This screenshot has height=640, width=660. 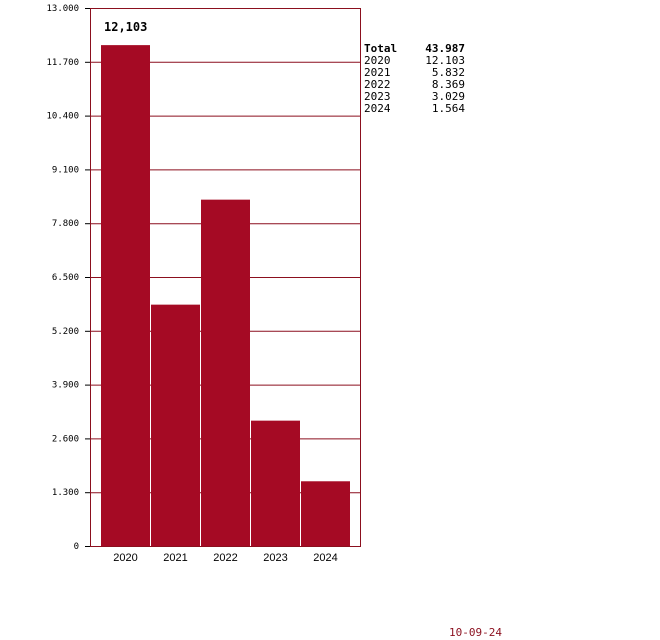 I want to click on summary-row: 2021 5.832, so click(x=414, y=73).